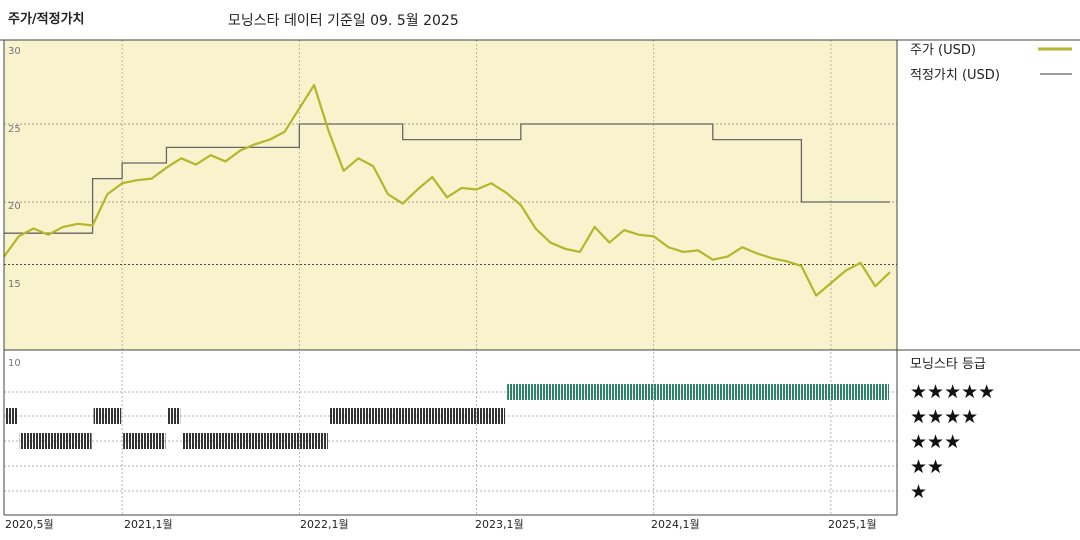 The width and height of the screenshot is (1080, 540). What do you see at coordinates (148, 524) in the screenshot?
I see `x-tick-label: 2021,1월` at bounding box center [148, 524].